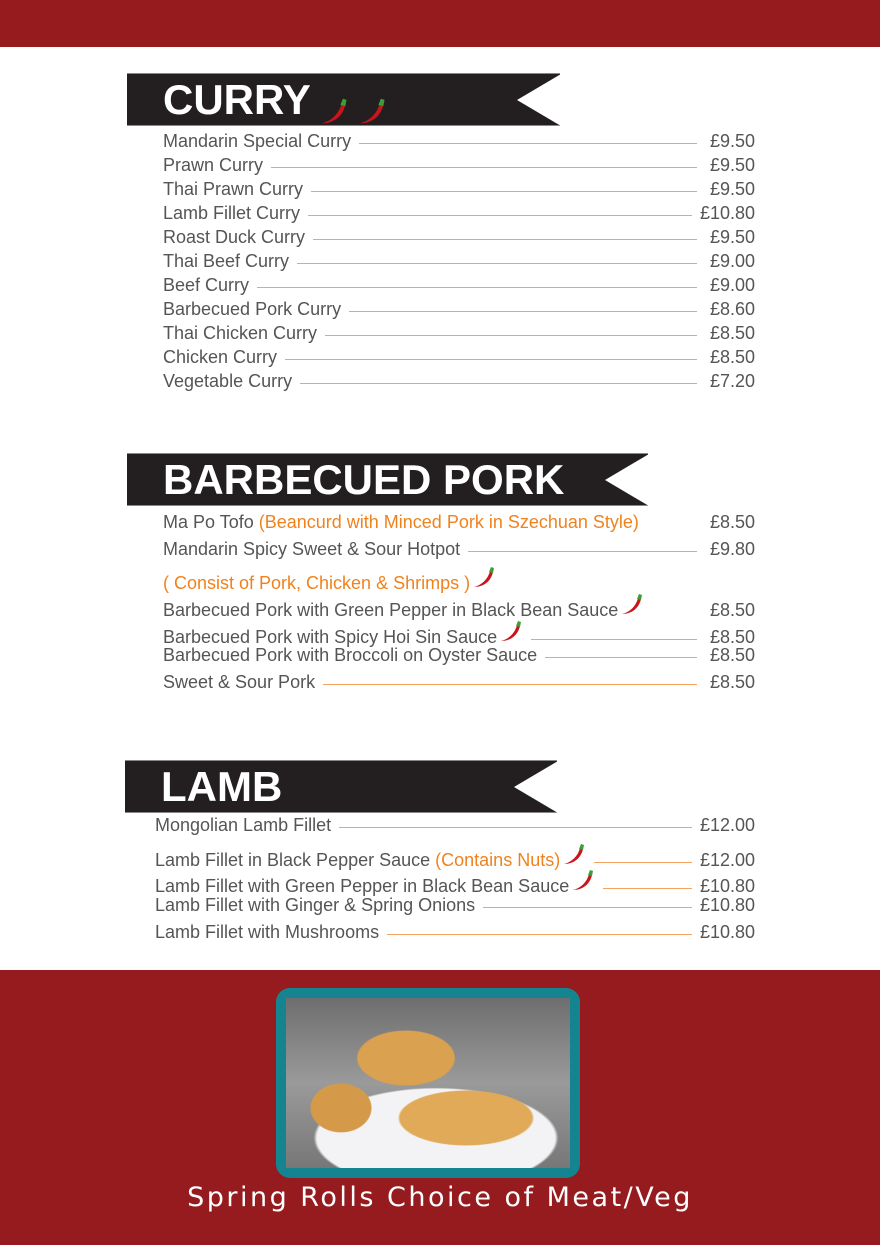 The width and height of the screenshot is (880, 1245). What do you see at coordinates (312, 549) in the screenshot?
I see `item-name: Mandarin Spicy Sweet & Sour Hotpot` at bounding box center [312, 549].